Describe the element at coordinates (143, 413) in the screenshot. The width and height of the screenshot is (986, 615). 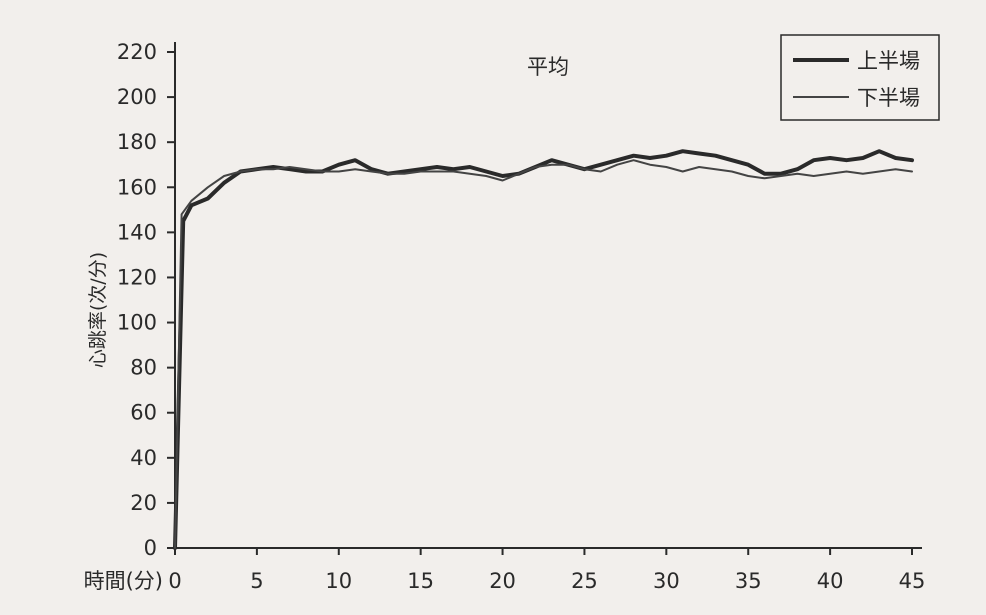
I see `y-tick-label-60: 60` at that location.